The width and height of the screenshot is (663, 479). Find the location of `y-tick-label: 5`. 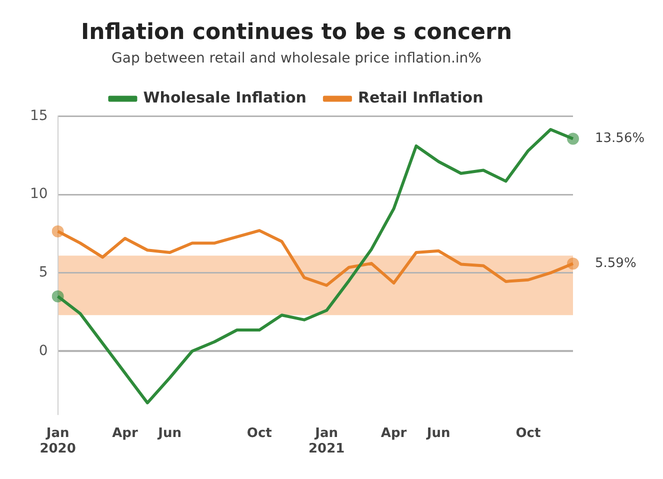

y-tick-label: 5 is located at coordinates (43, 272).